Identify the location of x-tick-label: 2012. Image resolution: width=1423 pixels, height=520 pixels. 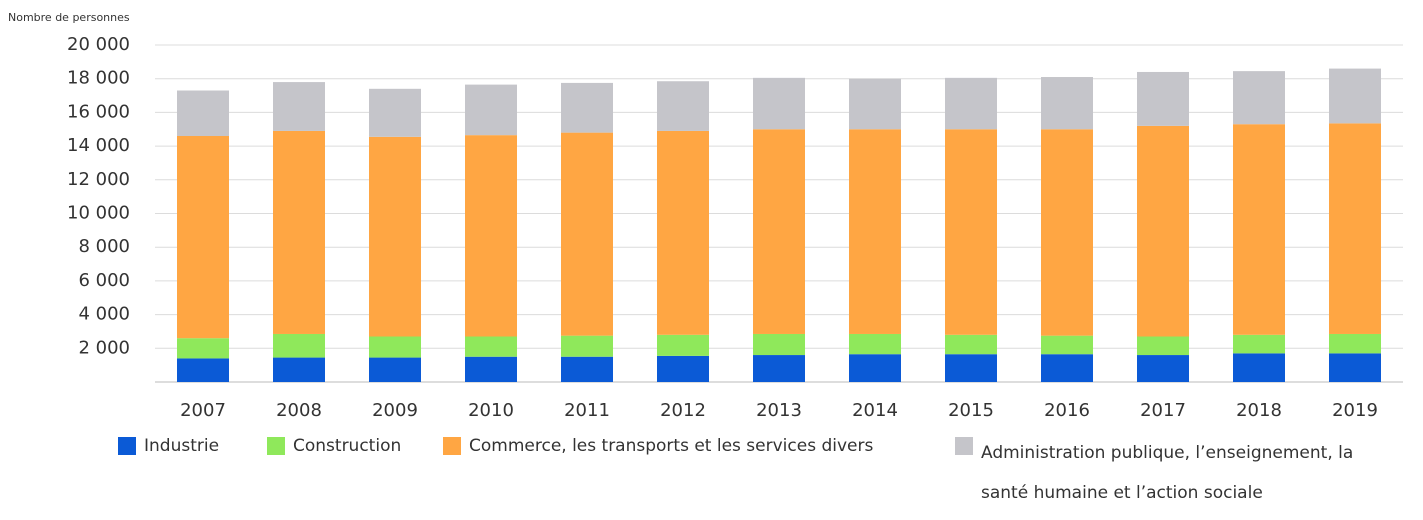
(683, 410).